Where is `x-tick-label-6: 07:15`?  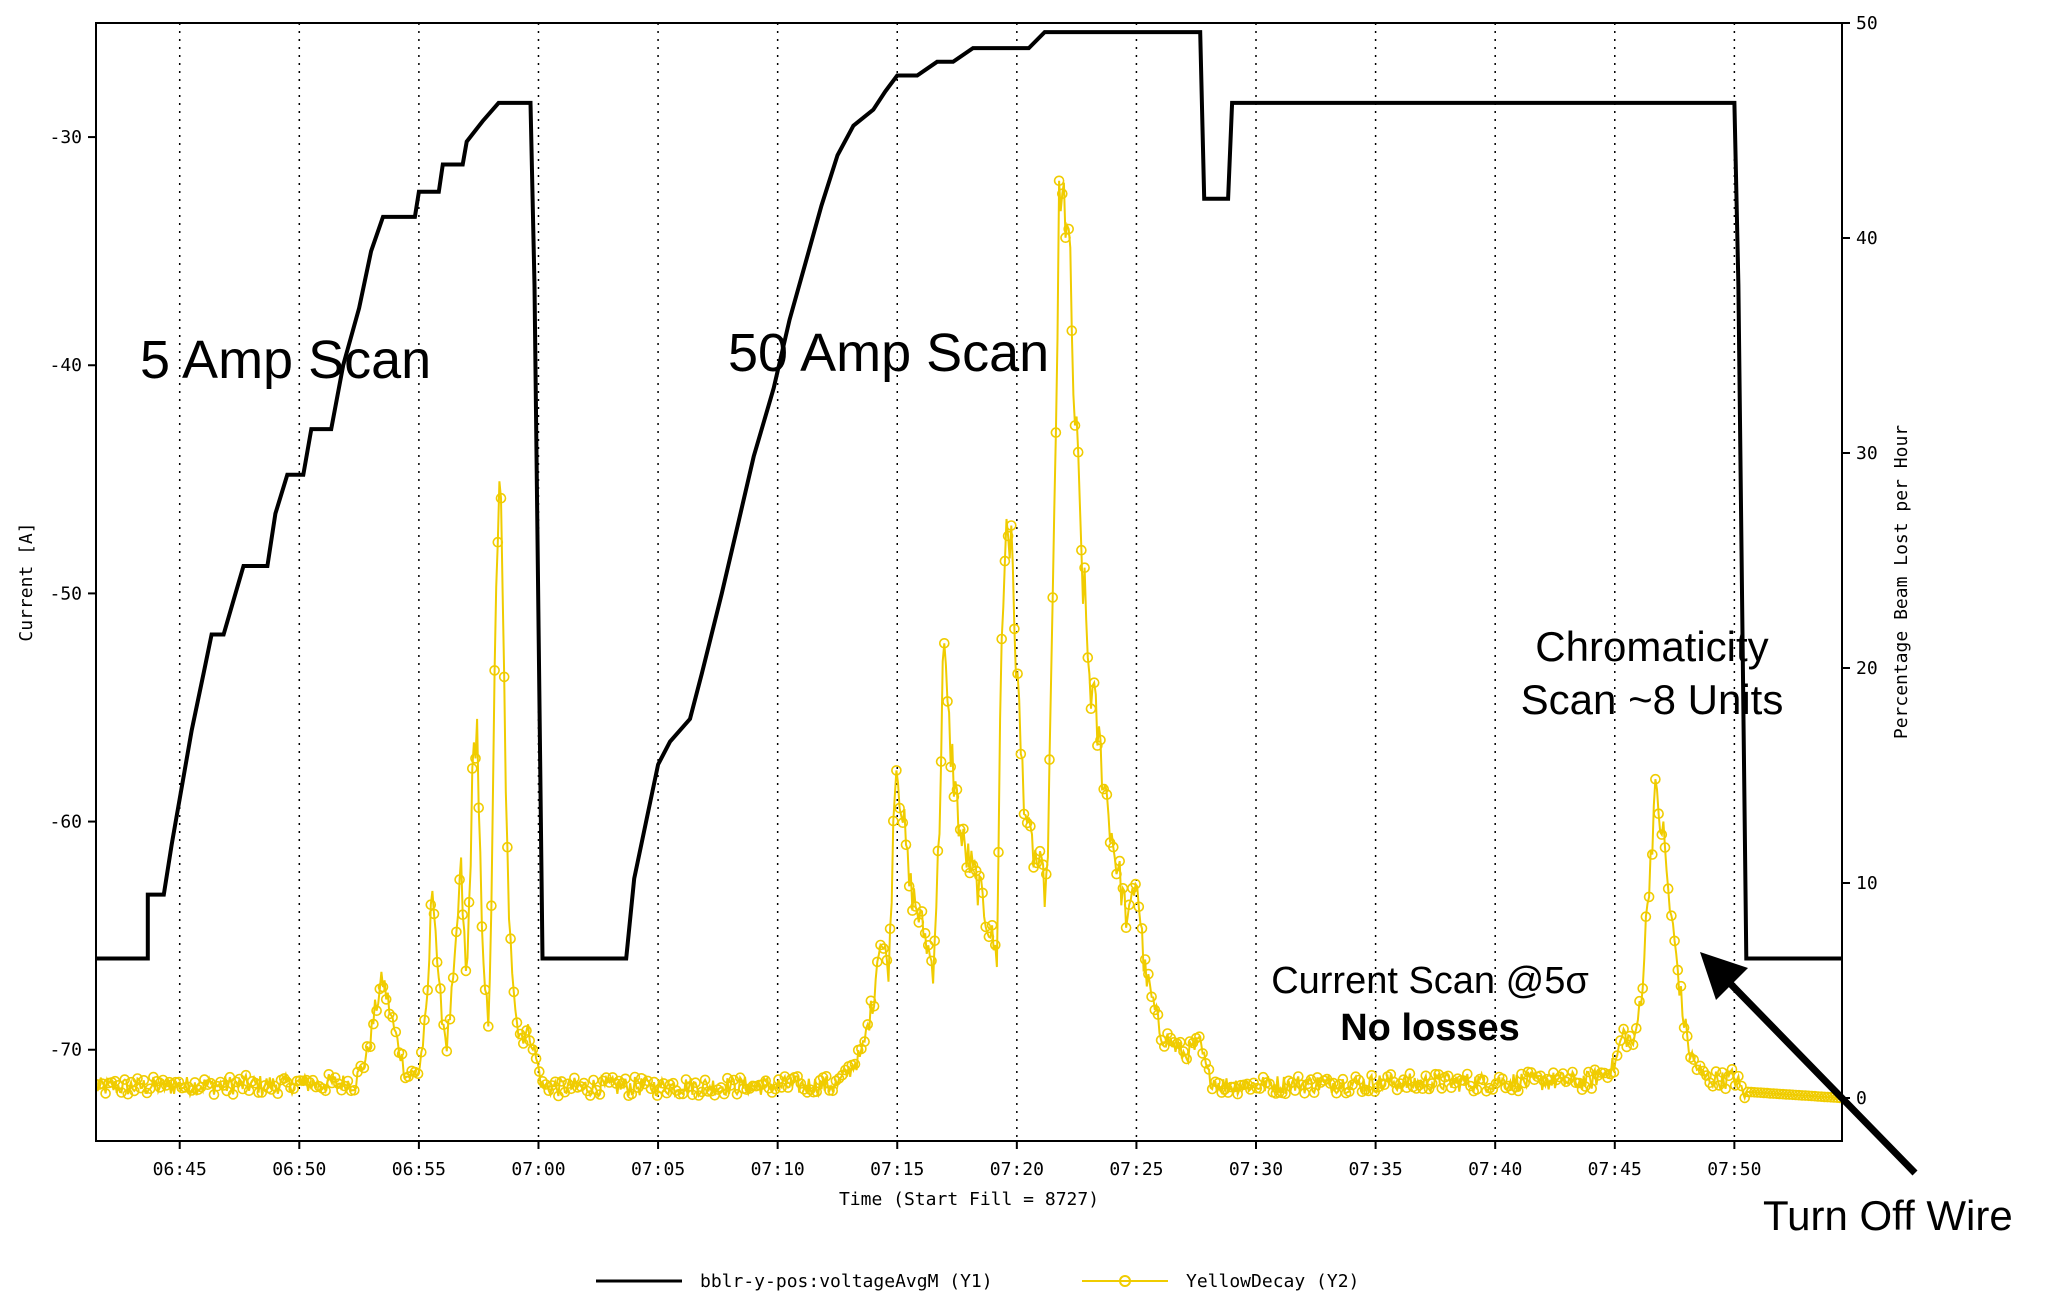
x-tick-label-6: 07:15 is located at coordinates (897, 1169).